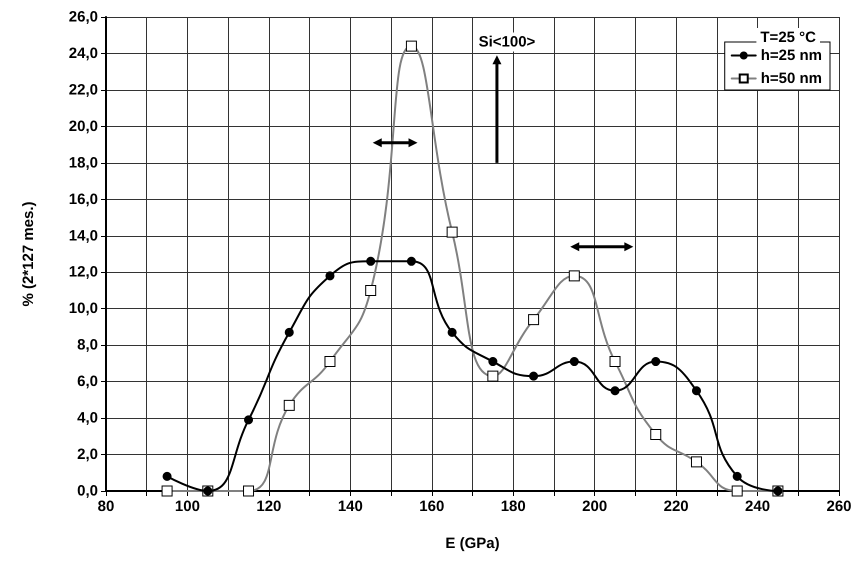 The height and width of the screenshot is (574, 860). What do you see at coordinates (788, 37) in the screenshot?
I see `legend-title: T=25 °C` at bounding box center [788, 37].